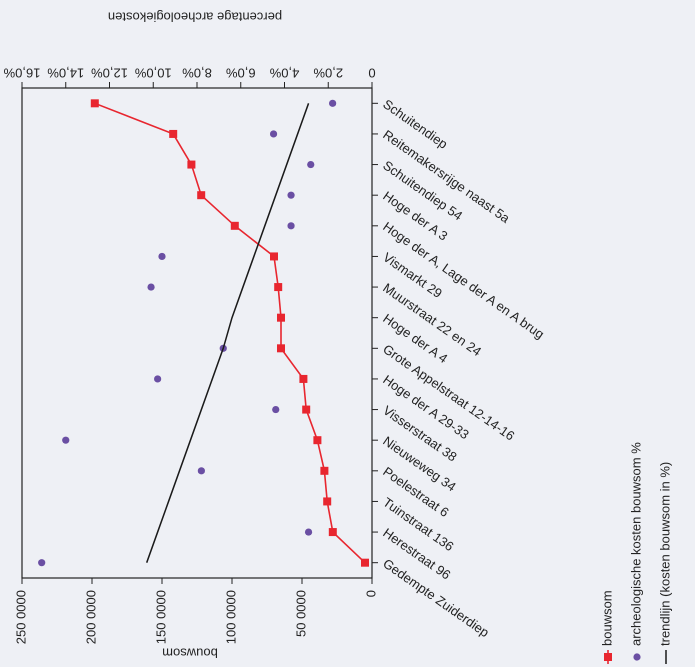 The height and width of the screenshot is (667, 695). Describe the element at coordinates (606, 618) in the screenshot. I see `legend-label: bouwsom` at that location.